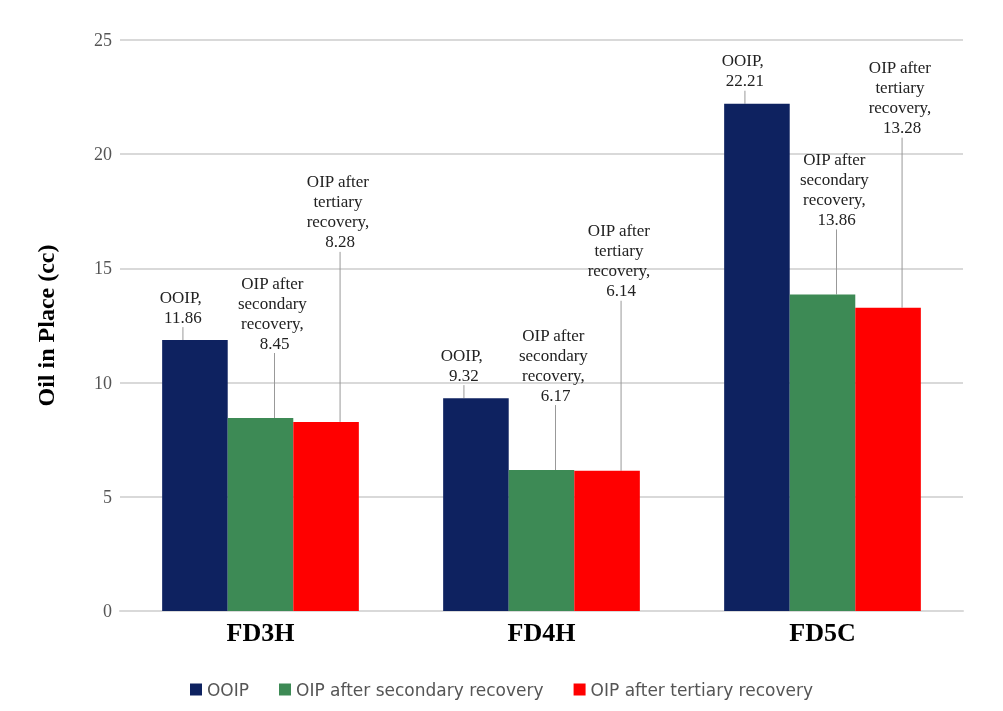 This screenshot has width=1003, height=711. Describe the element at coordinates (103, 40) in the screenshot. I see `y-tick-label: 25` at that location.